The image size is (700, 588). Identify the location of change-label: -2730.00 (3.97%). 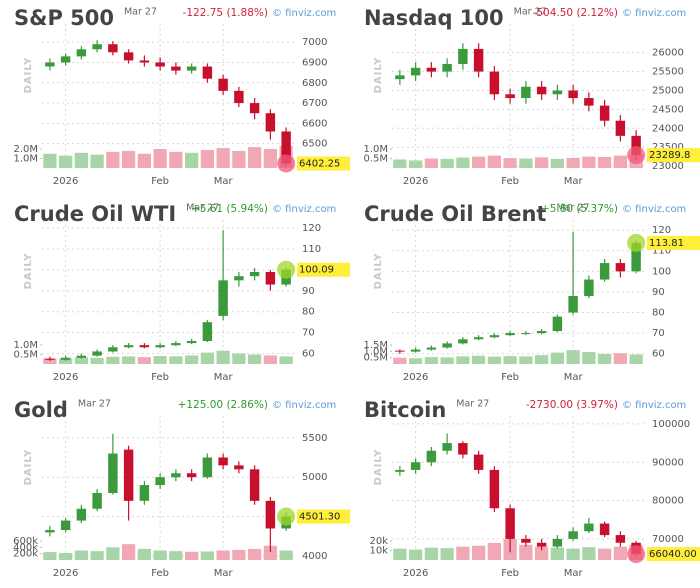
(572, 405).